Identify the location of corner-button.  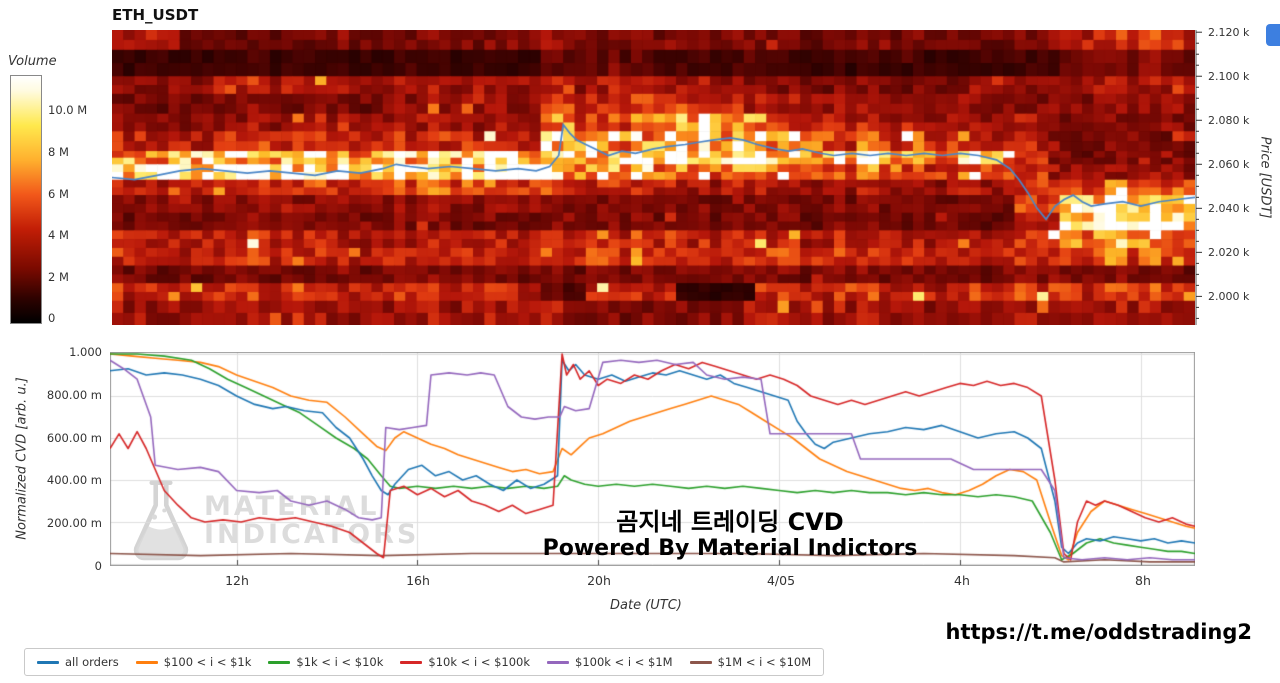
(1273, 35).